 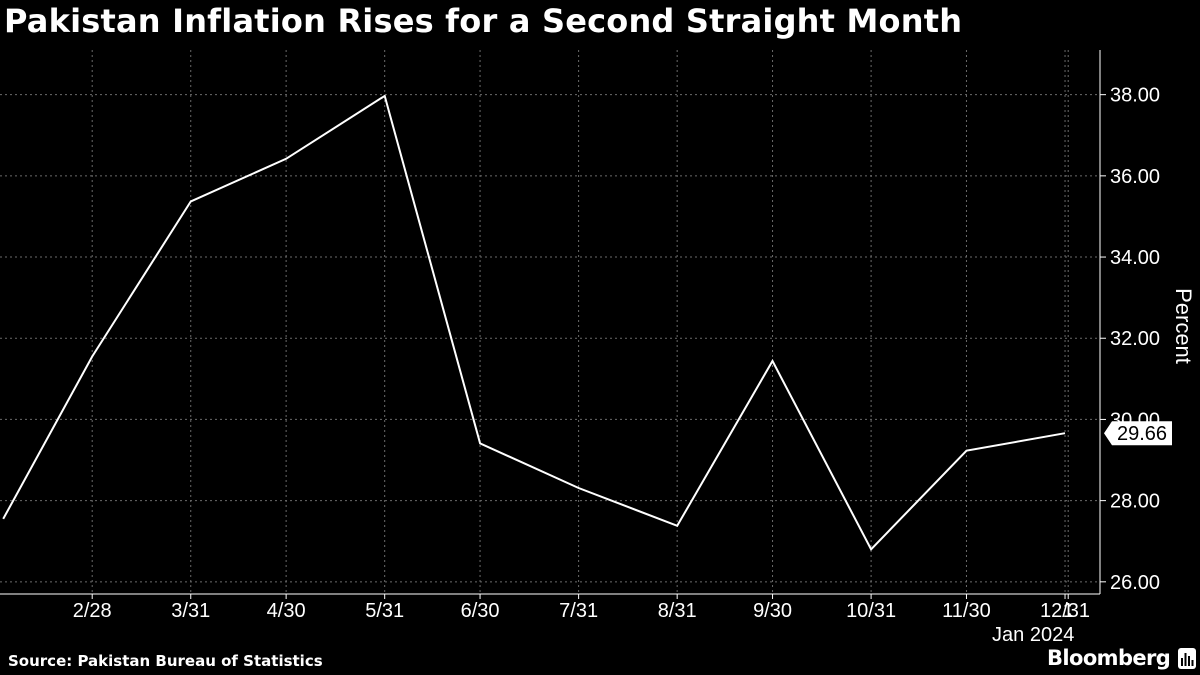 I want to click on y-tick-label: 34.00, so click(x=1135, y=258).